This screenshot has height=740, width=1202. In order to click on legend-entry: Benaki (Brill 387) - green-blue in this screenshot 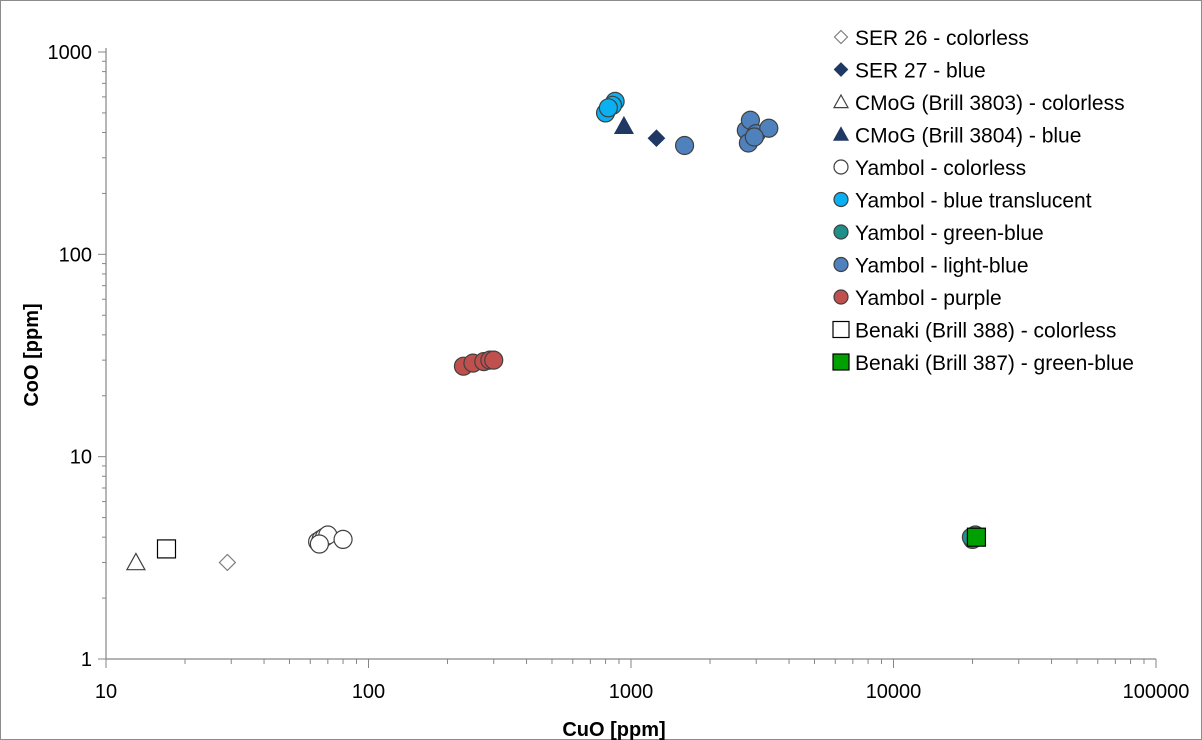, I will do `click(983, 363)`.